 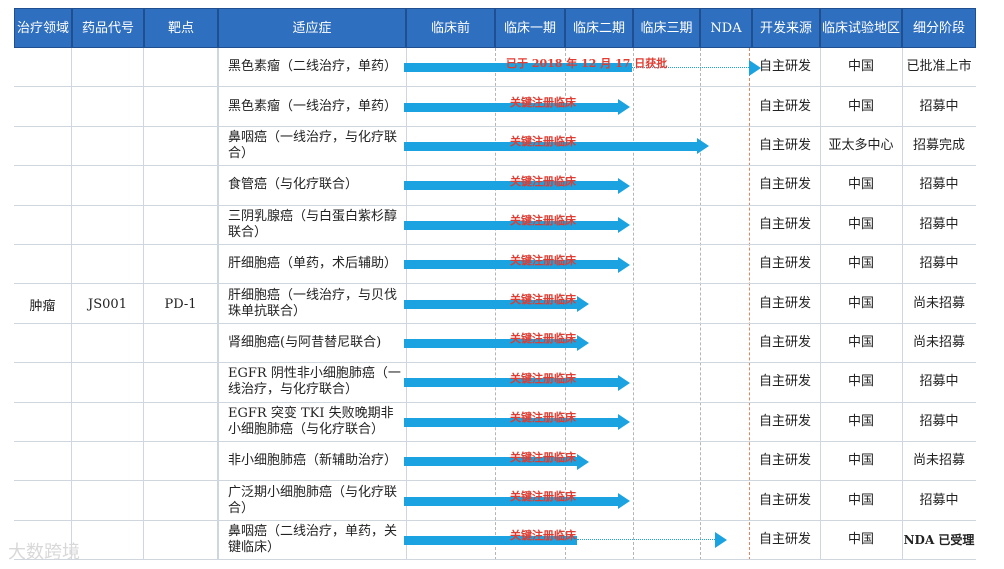 What do you see at coordinates (181, 304) in the screenshot?
I see `target-cell: PD-1` at bounding box center [181, 304].